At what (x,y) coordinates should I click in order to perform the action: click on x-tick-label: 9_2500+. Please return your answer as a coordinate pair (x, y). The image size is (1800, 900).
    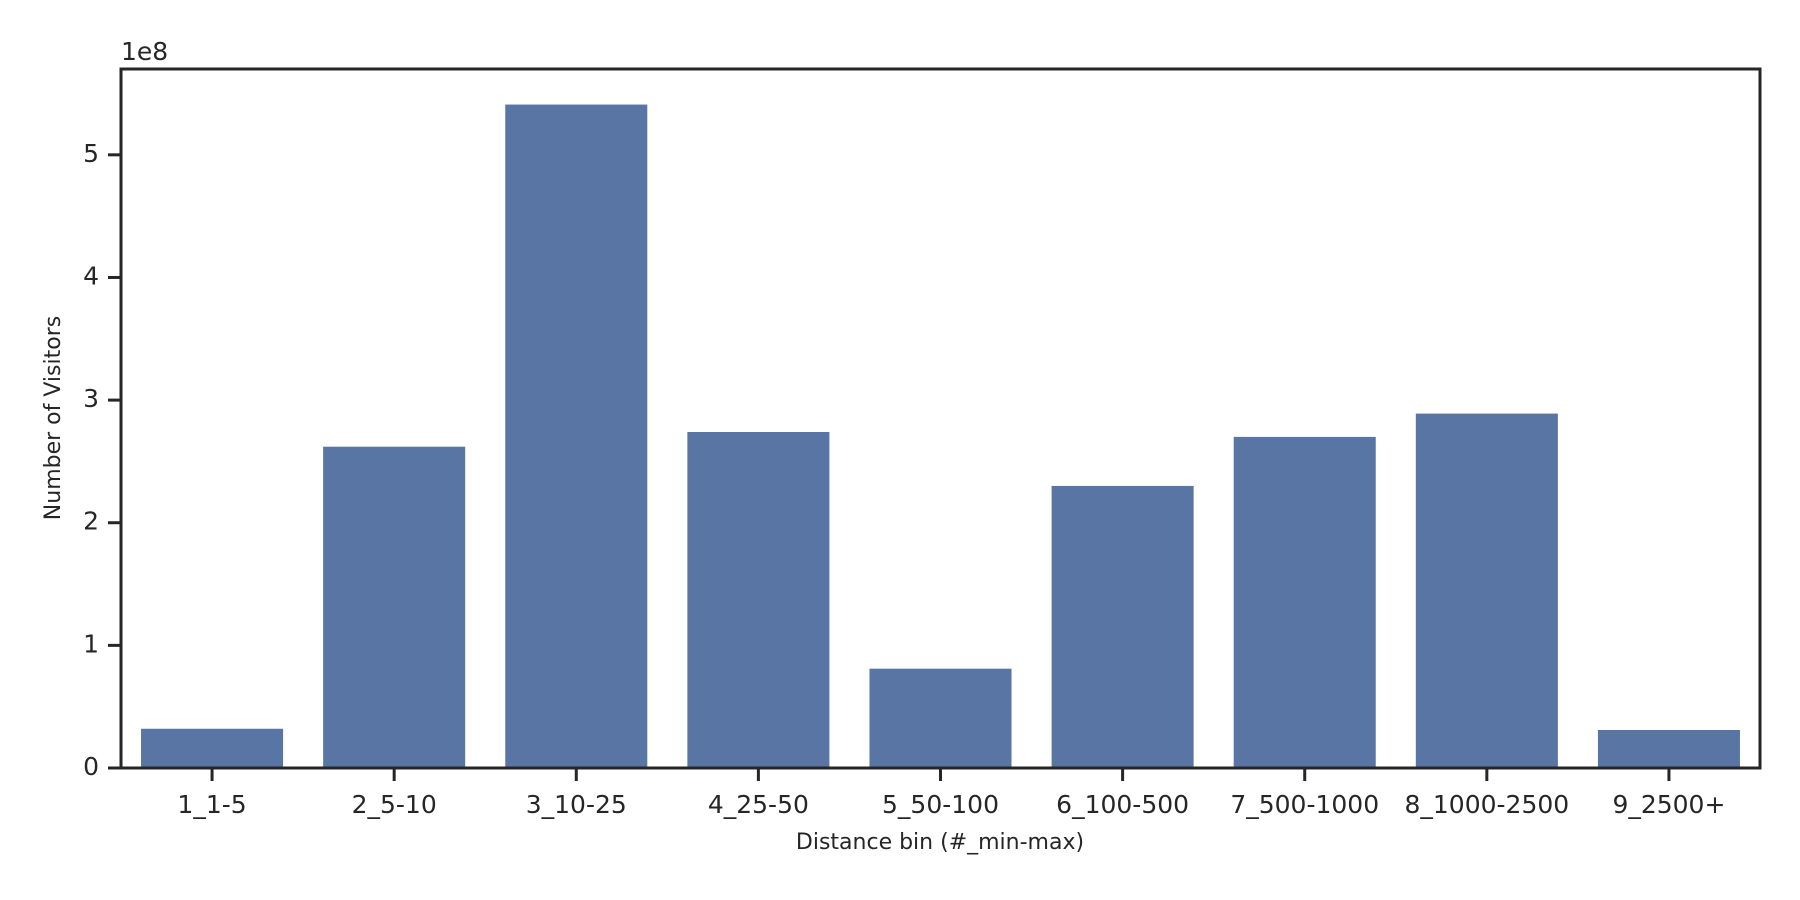
    Looking at the image, I should click on (1668, 804).